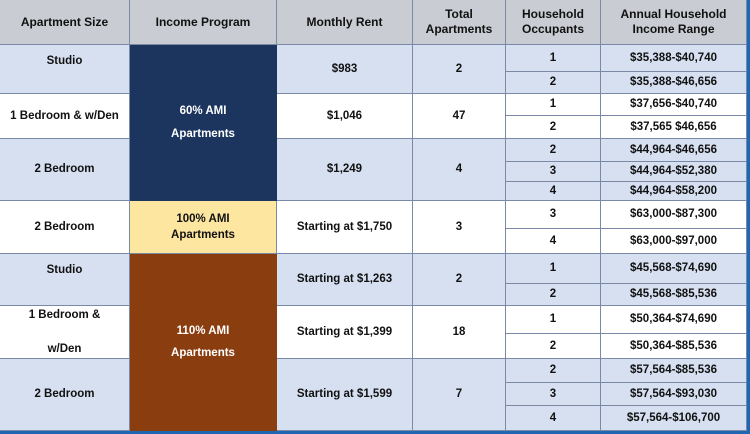 Image resolution: width=750 pixels, height=434 pixels. I want to click on program-100-label: 100% AMI, so click(203, 218).